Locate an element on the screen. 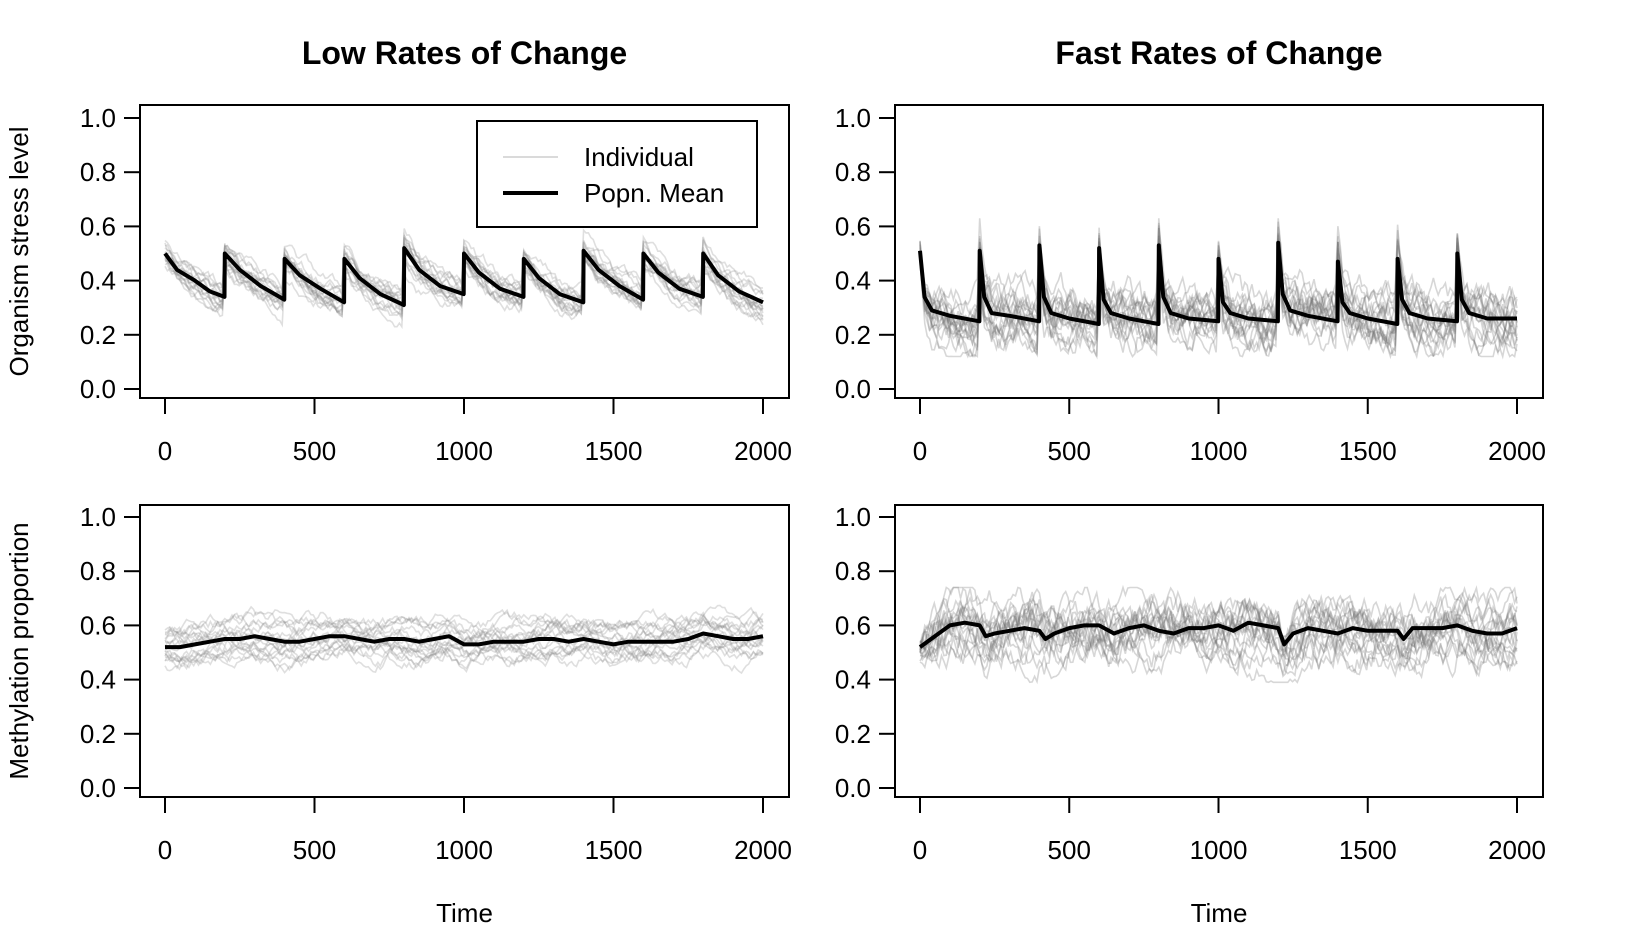 The height and width of the screenshot is (934, 1626). panel-title: Low Rates of Change is located at coordinates (464, 53).